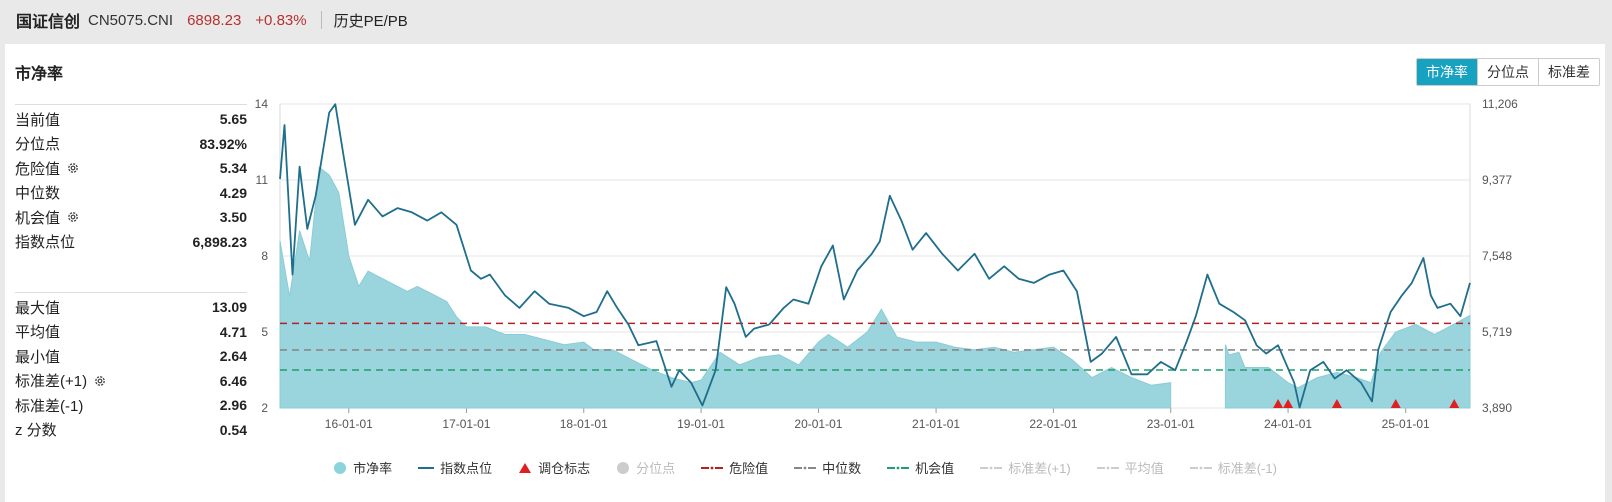 The width and height of the screenshot is (1612, 502). I want to click on stat-label: 标准差(+1), so click(61, 380).